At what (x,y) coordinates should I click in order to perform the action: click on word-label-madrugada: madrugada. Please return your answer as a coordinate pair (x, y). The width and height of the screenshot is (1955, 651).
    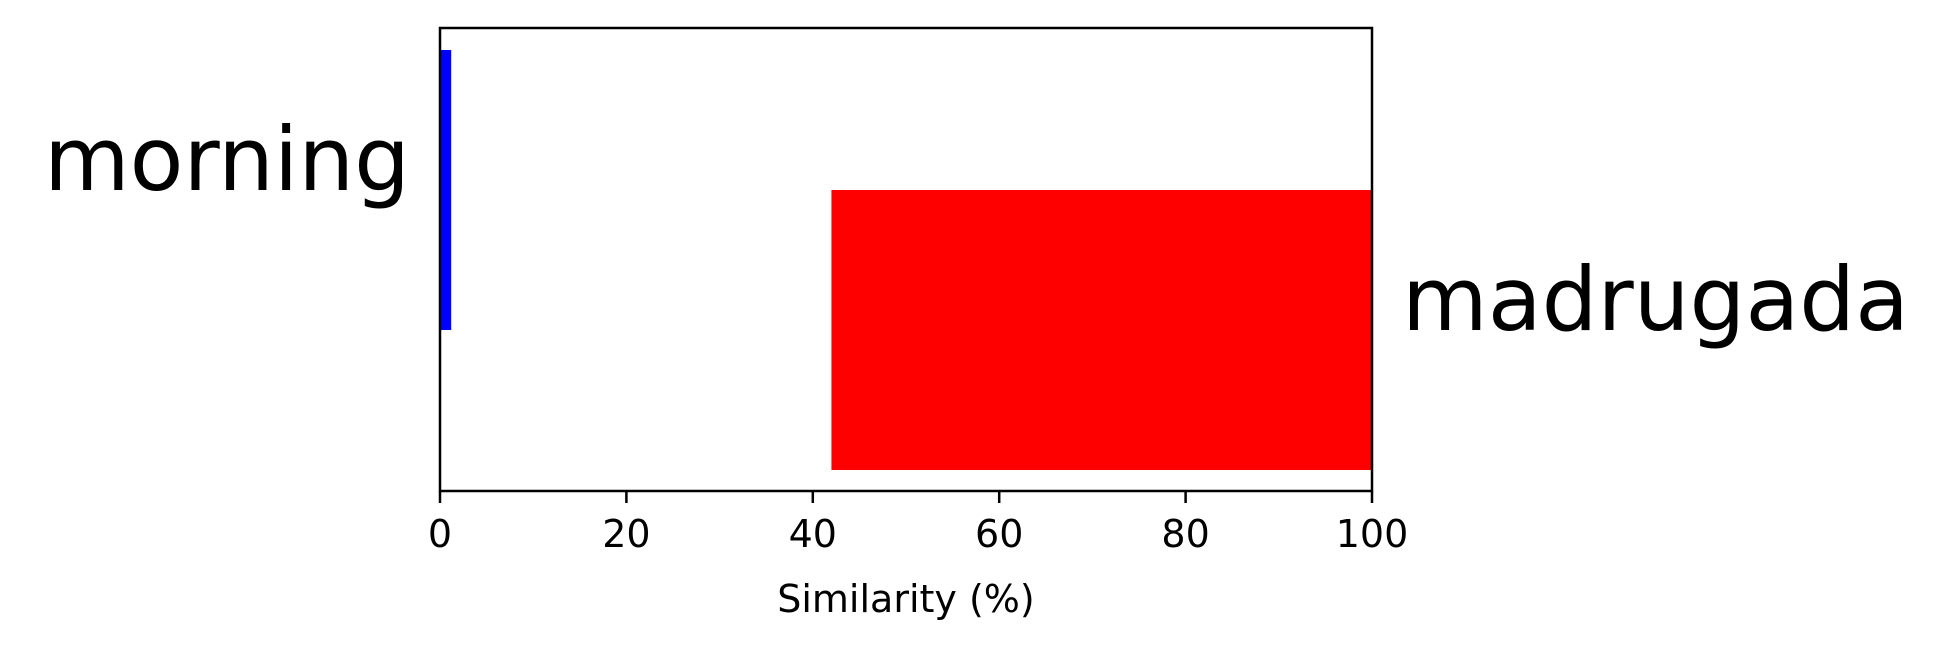
    Looking at the image, I should click on (1655, 299).